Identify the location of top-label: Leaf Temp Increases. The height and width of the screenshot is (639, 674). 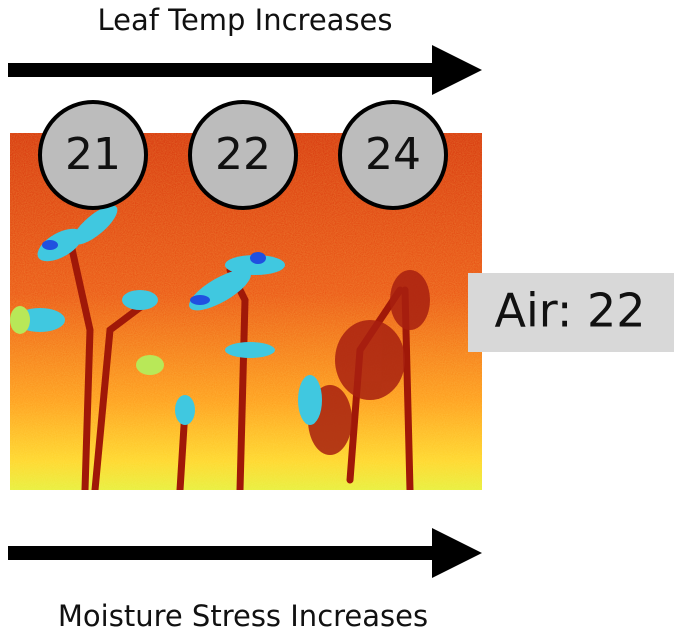
(244, 20).